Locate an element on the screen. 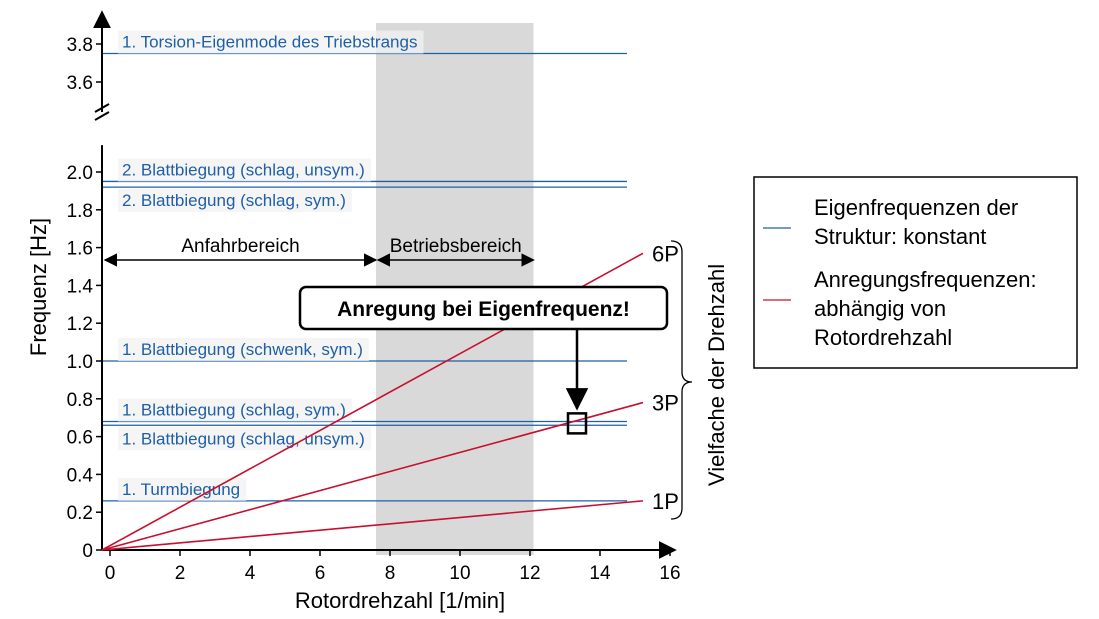 The height and width of the screenshot is (619, 1099). y-tick-label: 1.0 is located at coordinates (80, 362).